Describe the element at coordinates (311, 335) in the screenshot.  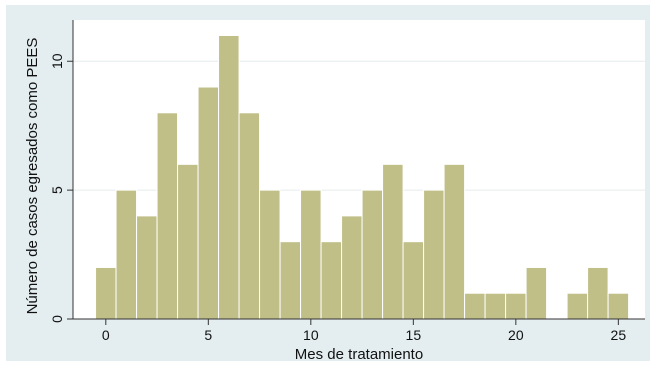
I see `x-tick-label: 10` at that location.